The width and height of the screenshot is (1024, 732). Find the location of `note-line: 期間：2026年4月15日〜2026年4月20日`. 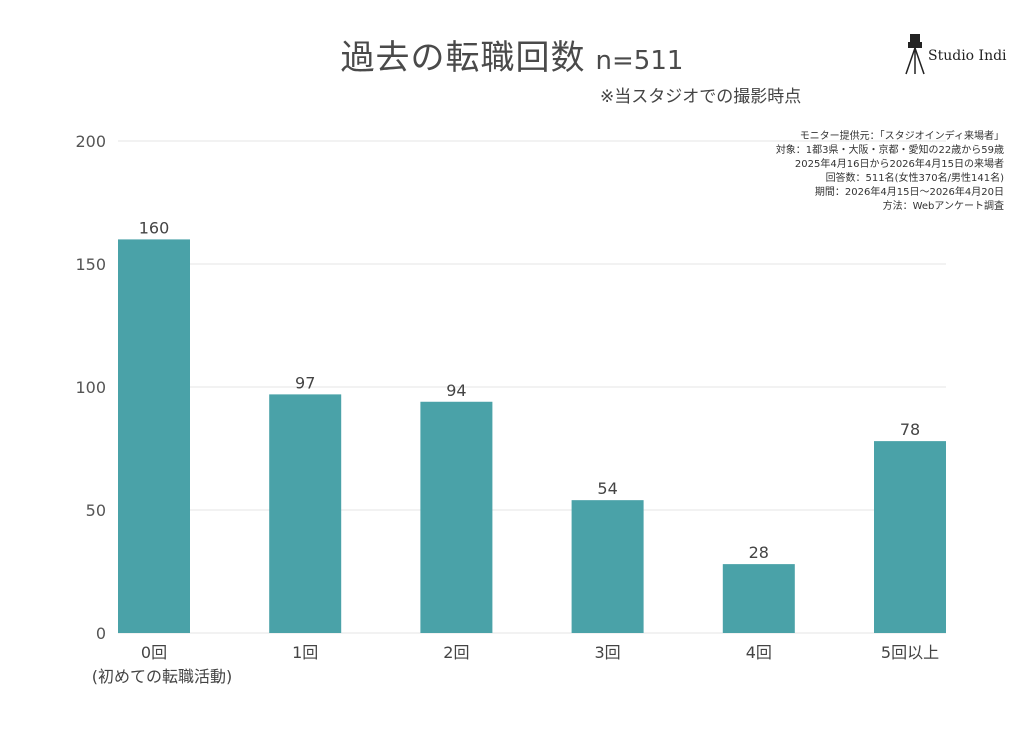

note-line: 期間：2026年4月15日〜2026年4月20日 is located at coordinates (909, 192).